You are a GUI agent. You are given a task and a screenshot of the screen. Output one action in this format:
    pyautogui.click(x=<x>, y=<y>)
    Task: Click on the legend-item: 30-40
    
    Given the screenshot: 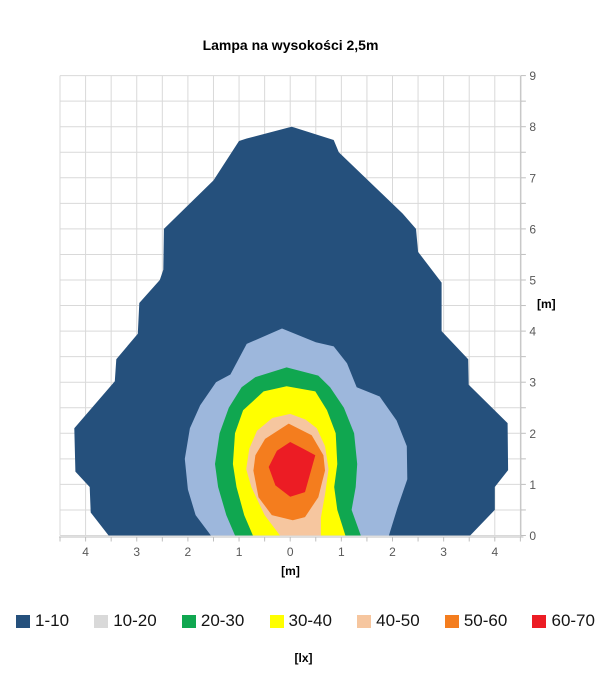 What is the action you would take?
    pyautogui.click(x=300, y=621)
    